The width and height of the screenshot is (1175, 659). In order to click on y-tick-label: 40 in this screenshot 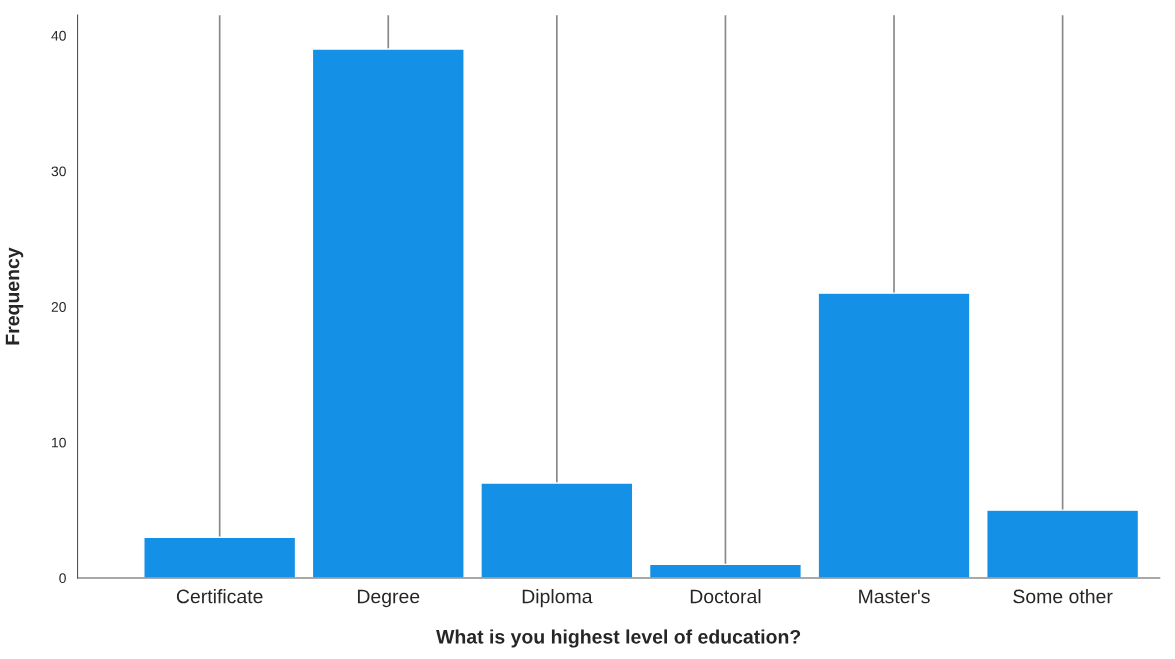, I will do `click(58, 35)`.